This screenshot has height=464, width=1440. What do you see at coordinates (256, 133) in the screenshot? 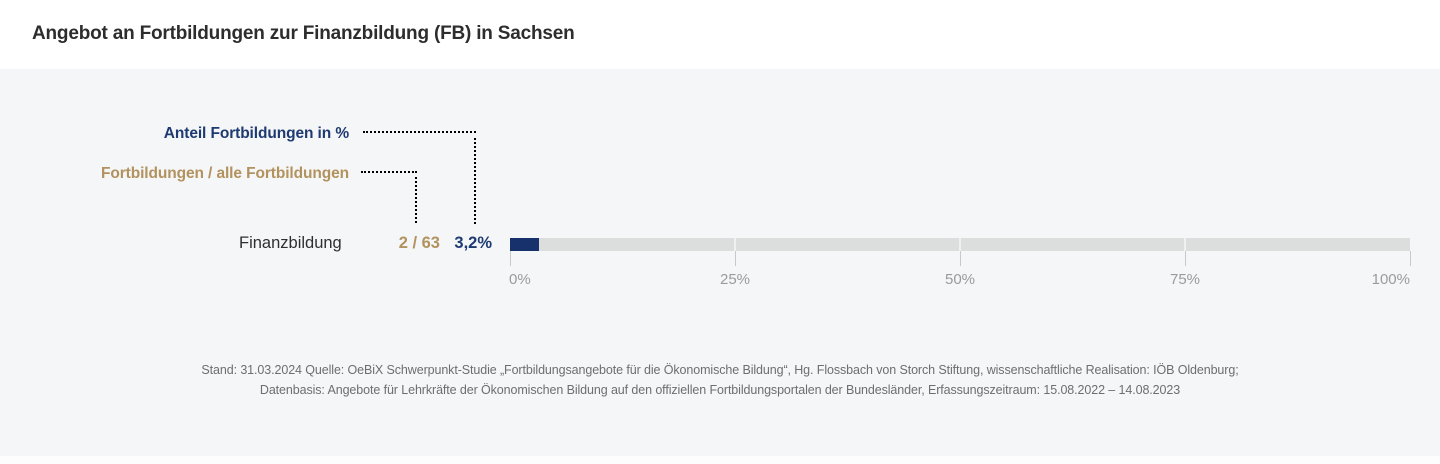
I see `legend-percent-label: Anteil Fortbildungen in %` at bounding box center [256, 133].